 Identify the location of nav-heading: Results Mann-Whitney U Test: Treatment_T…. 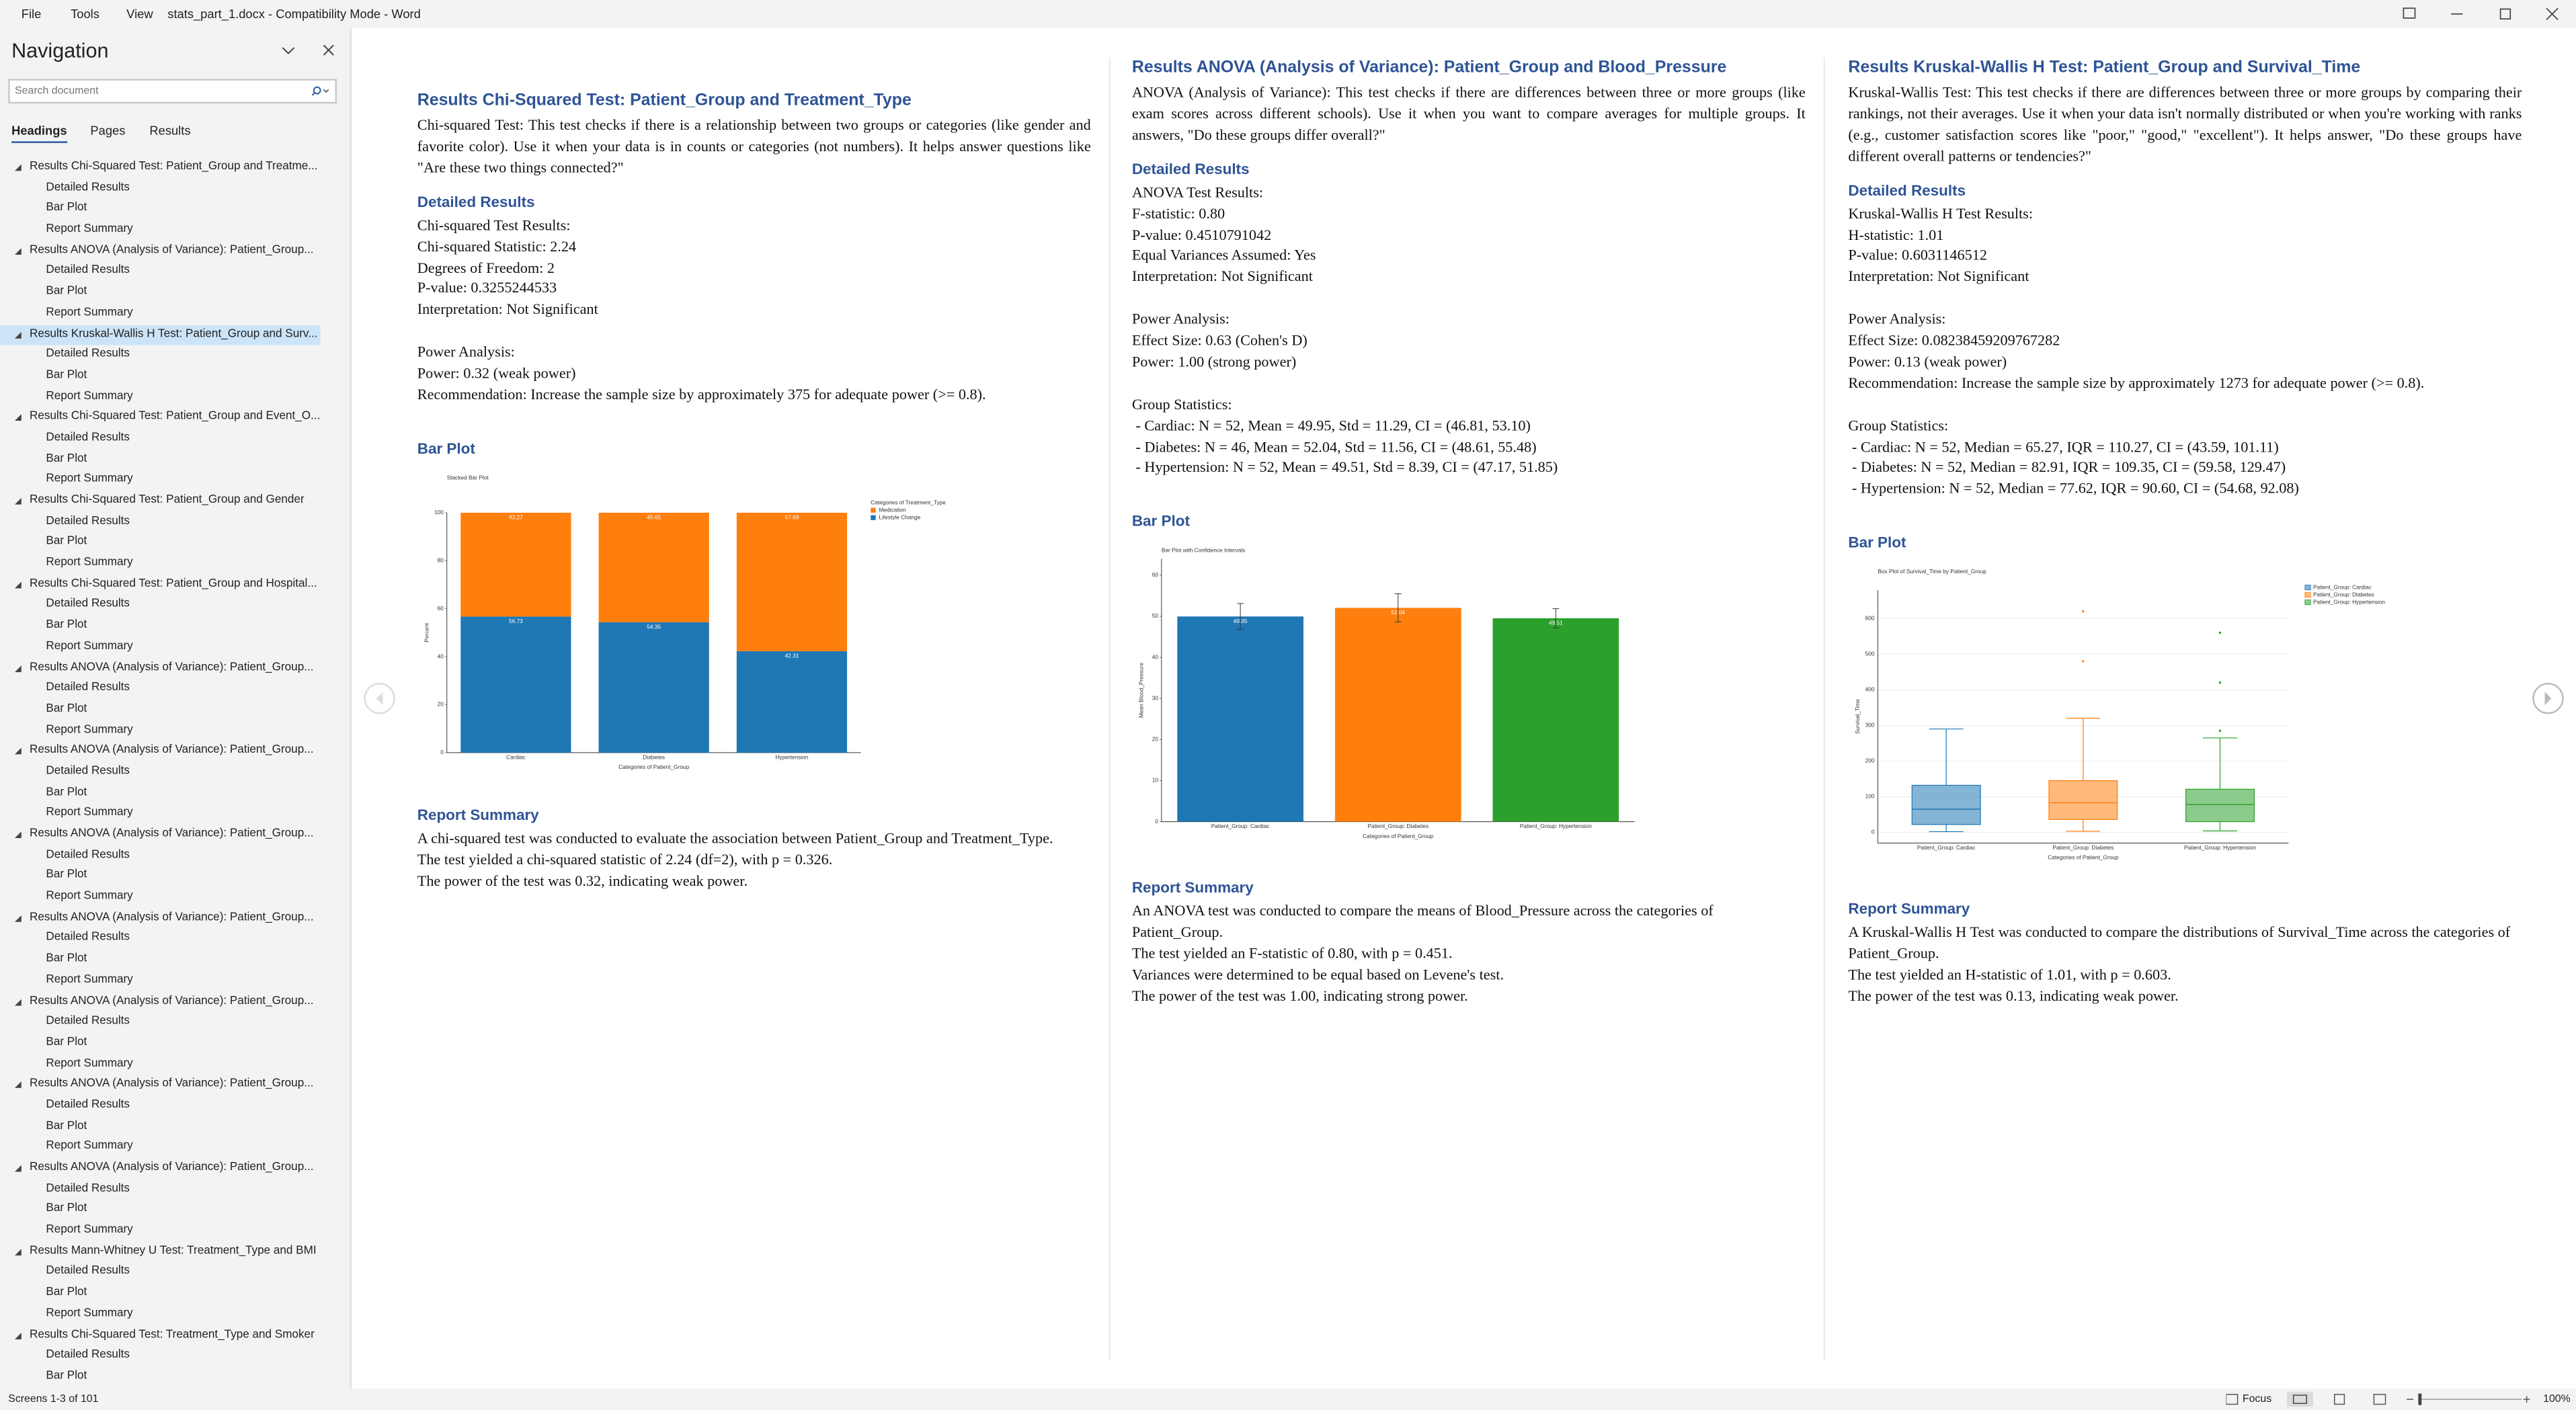
(174, 1253).